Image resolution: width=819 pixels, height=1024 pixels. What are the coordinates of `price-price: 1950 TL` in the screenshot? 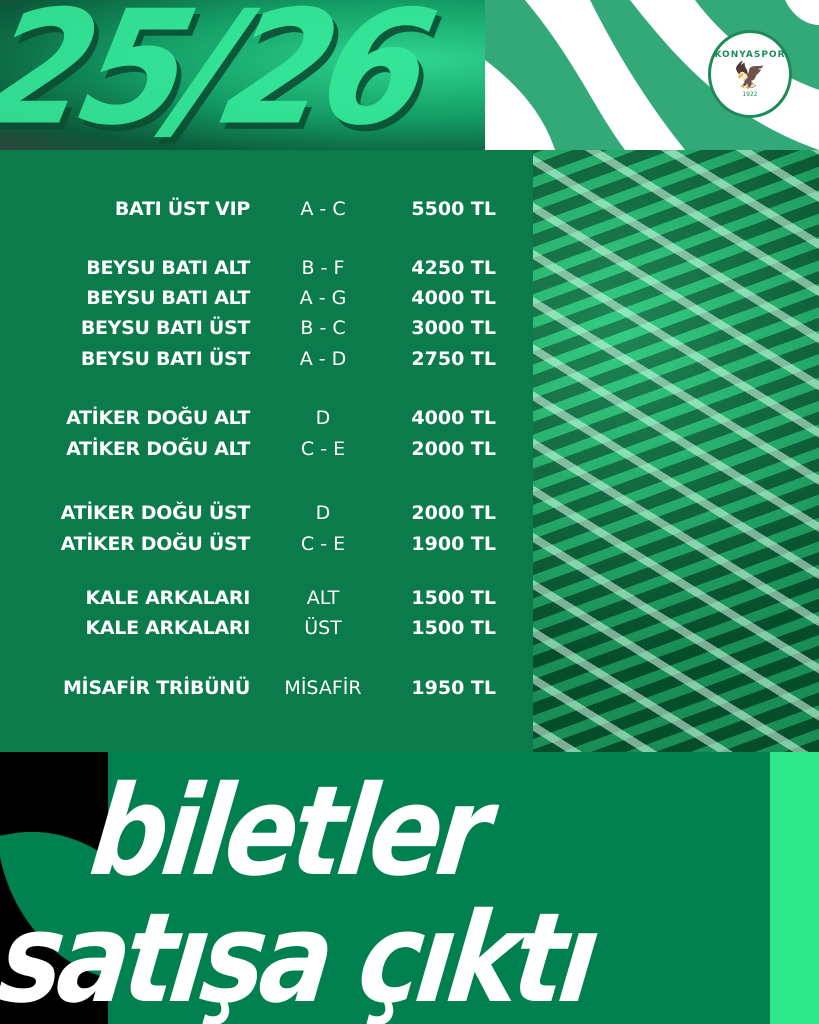 It's located at (453, 688).